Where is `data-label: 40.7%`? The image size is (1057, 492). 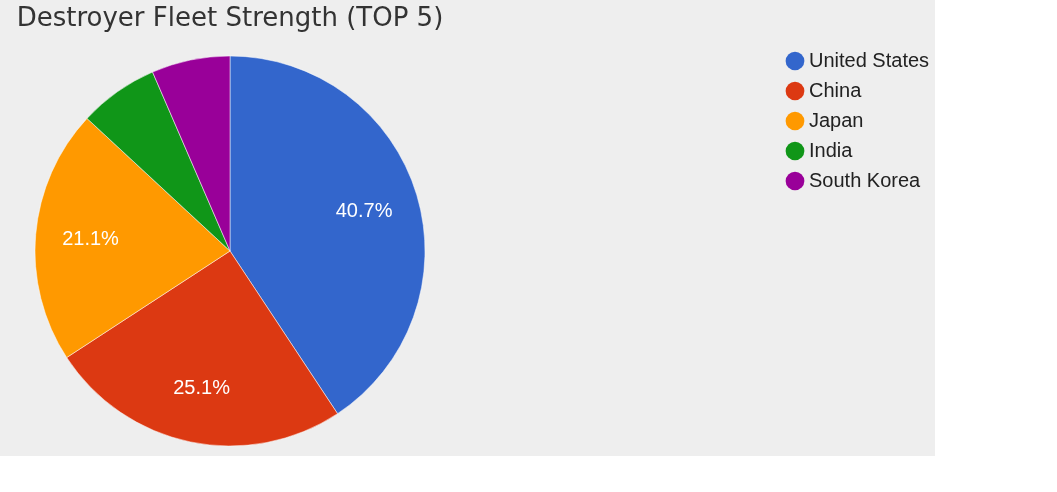 data-label: 40.7% is located at coordinates (364, 209).